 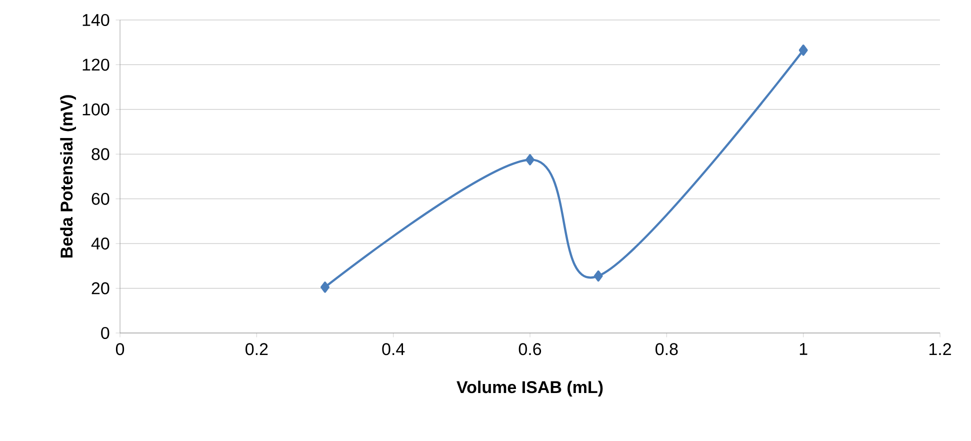 I want to click on y-tick-label: 20, so click(x=101, y=288).